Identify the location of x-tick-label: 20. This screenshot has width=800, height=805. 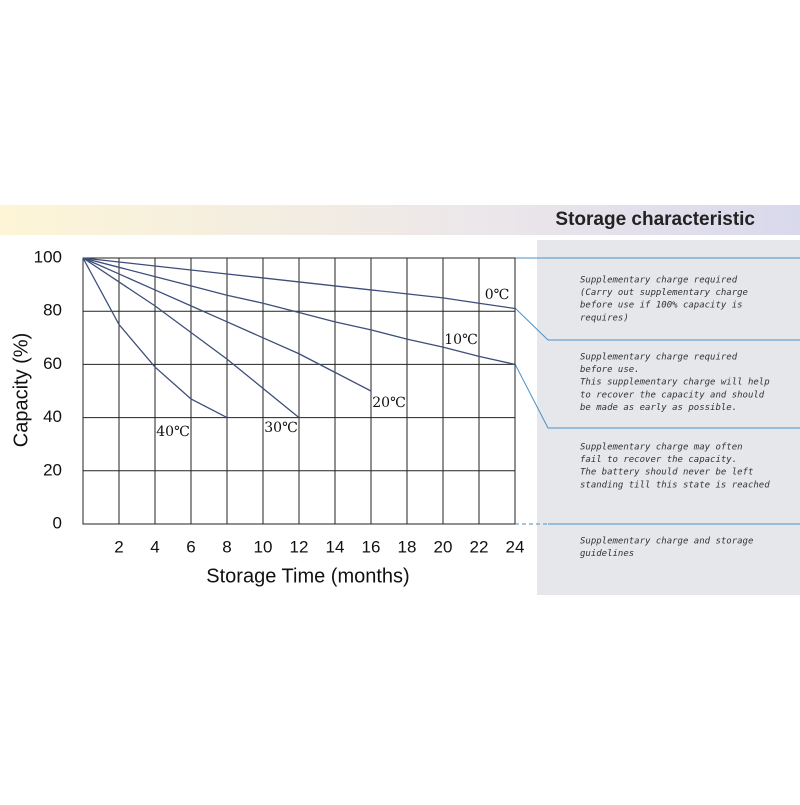
(443, 546).